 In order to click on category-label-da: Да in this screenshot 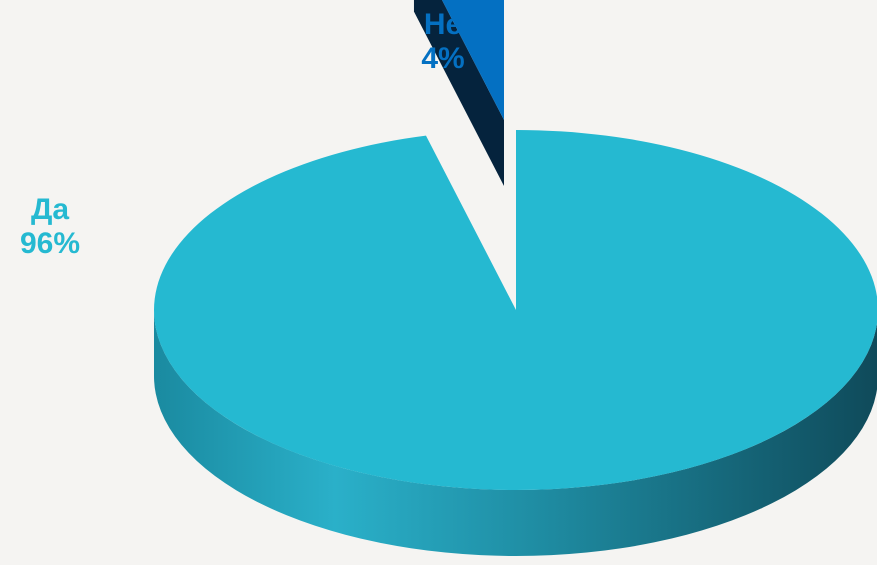, I will do `click(50, 209)`.